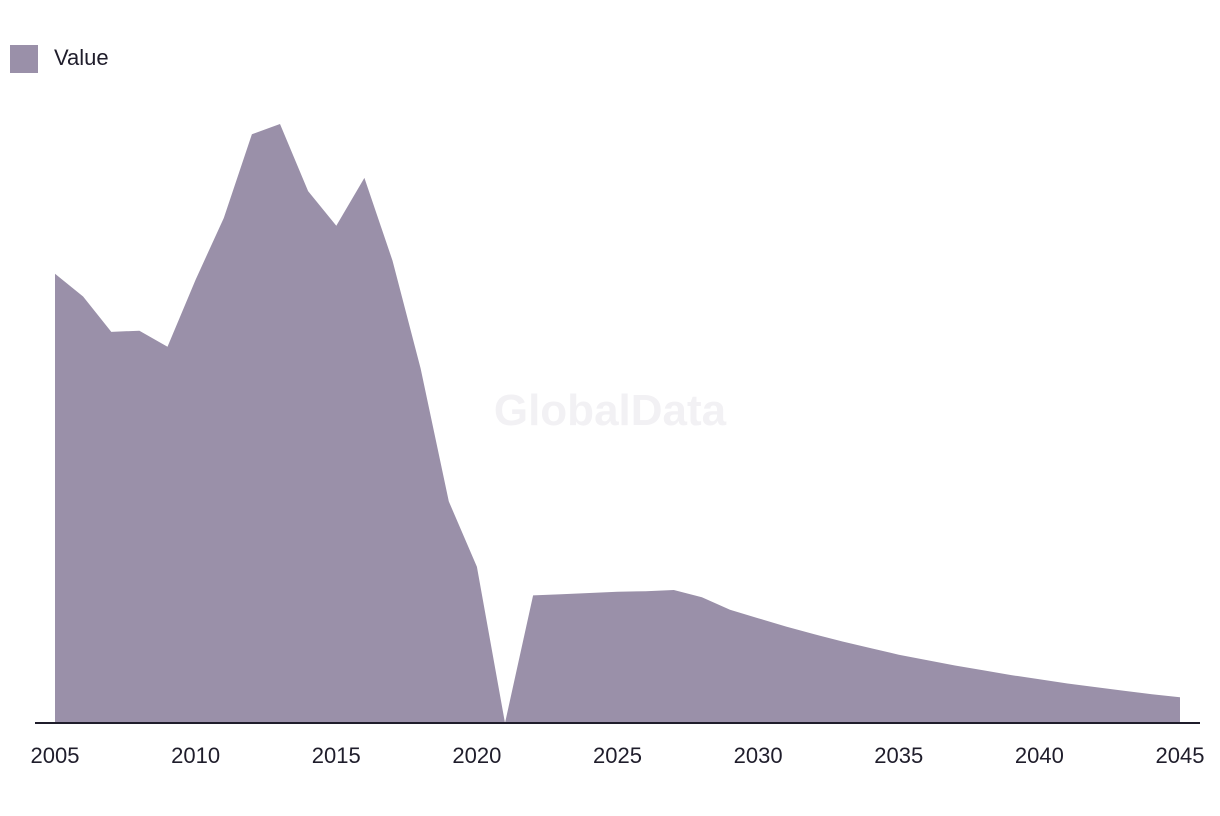 This screenshot has height=816, width=1220. What do you see at coordinates (1039, 755) in the screenshot?
I see `x-tick-label-2040: 2040` at bounding box center [1039, 755].